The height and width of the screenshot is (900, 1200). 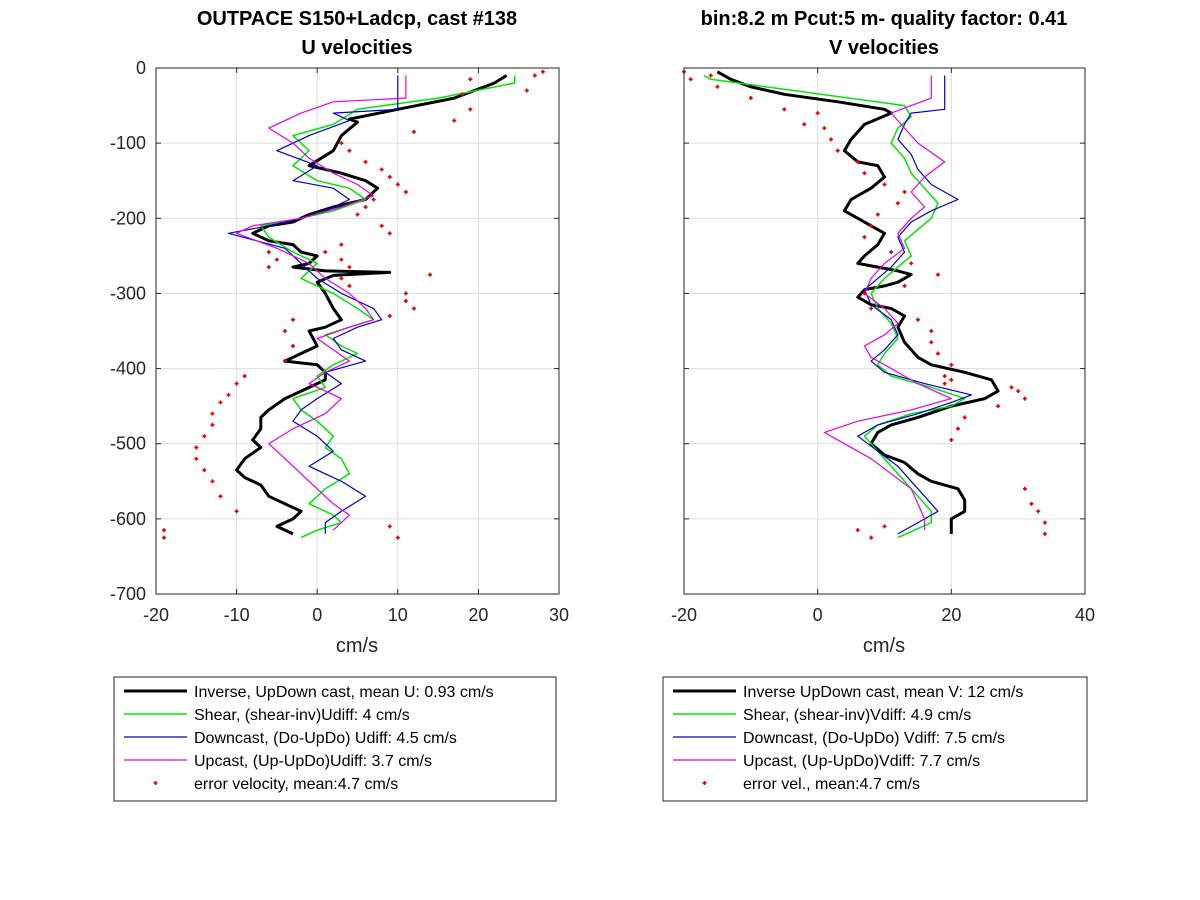 I want to click on v-x-tick-label: 40, so click(x=1085, y=615).